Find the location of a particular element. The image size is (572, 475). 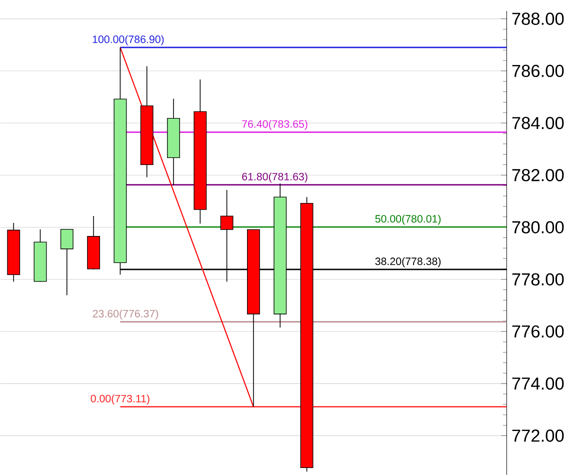

y-tick-label: 780.00 is located at coordinates (538, 227).